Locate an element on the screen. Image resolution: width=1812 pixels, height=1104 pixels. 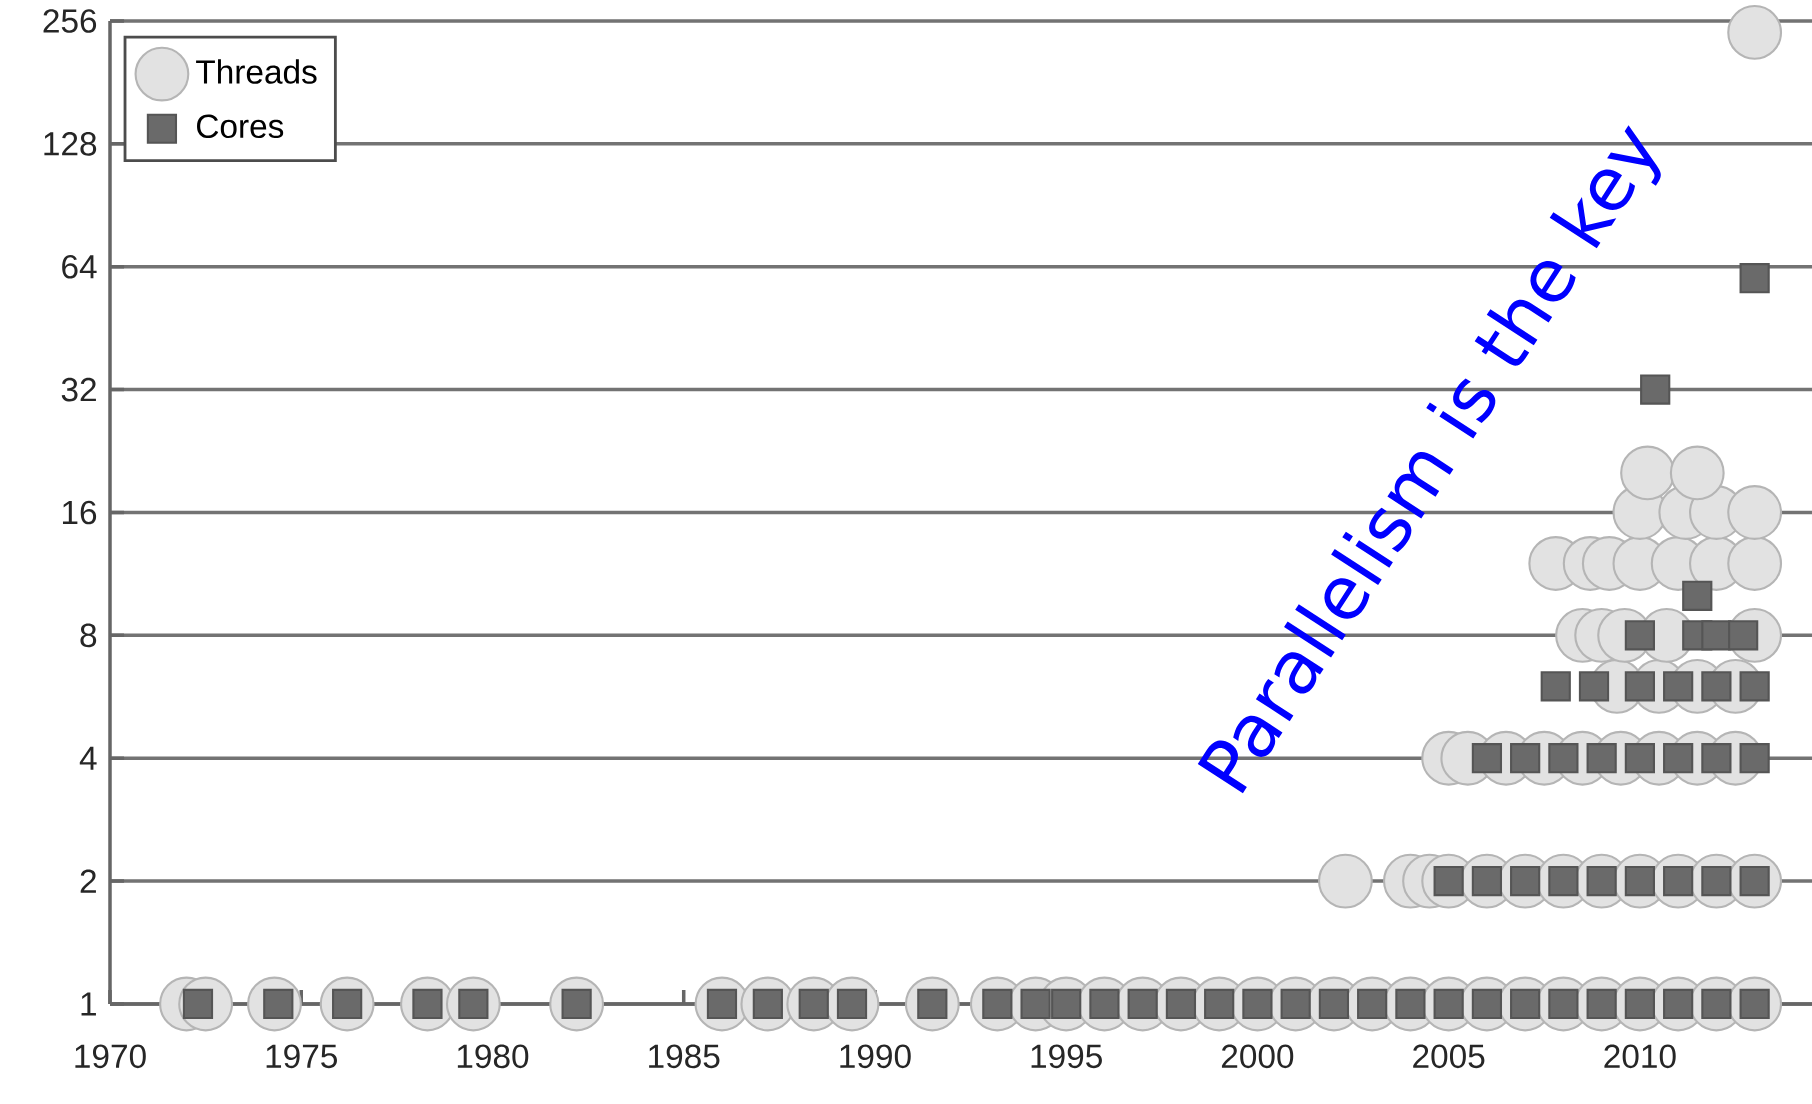
x-tick-label: 2000 is located at coordinates (1257, 1056).